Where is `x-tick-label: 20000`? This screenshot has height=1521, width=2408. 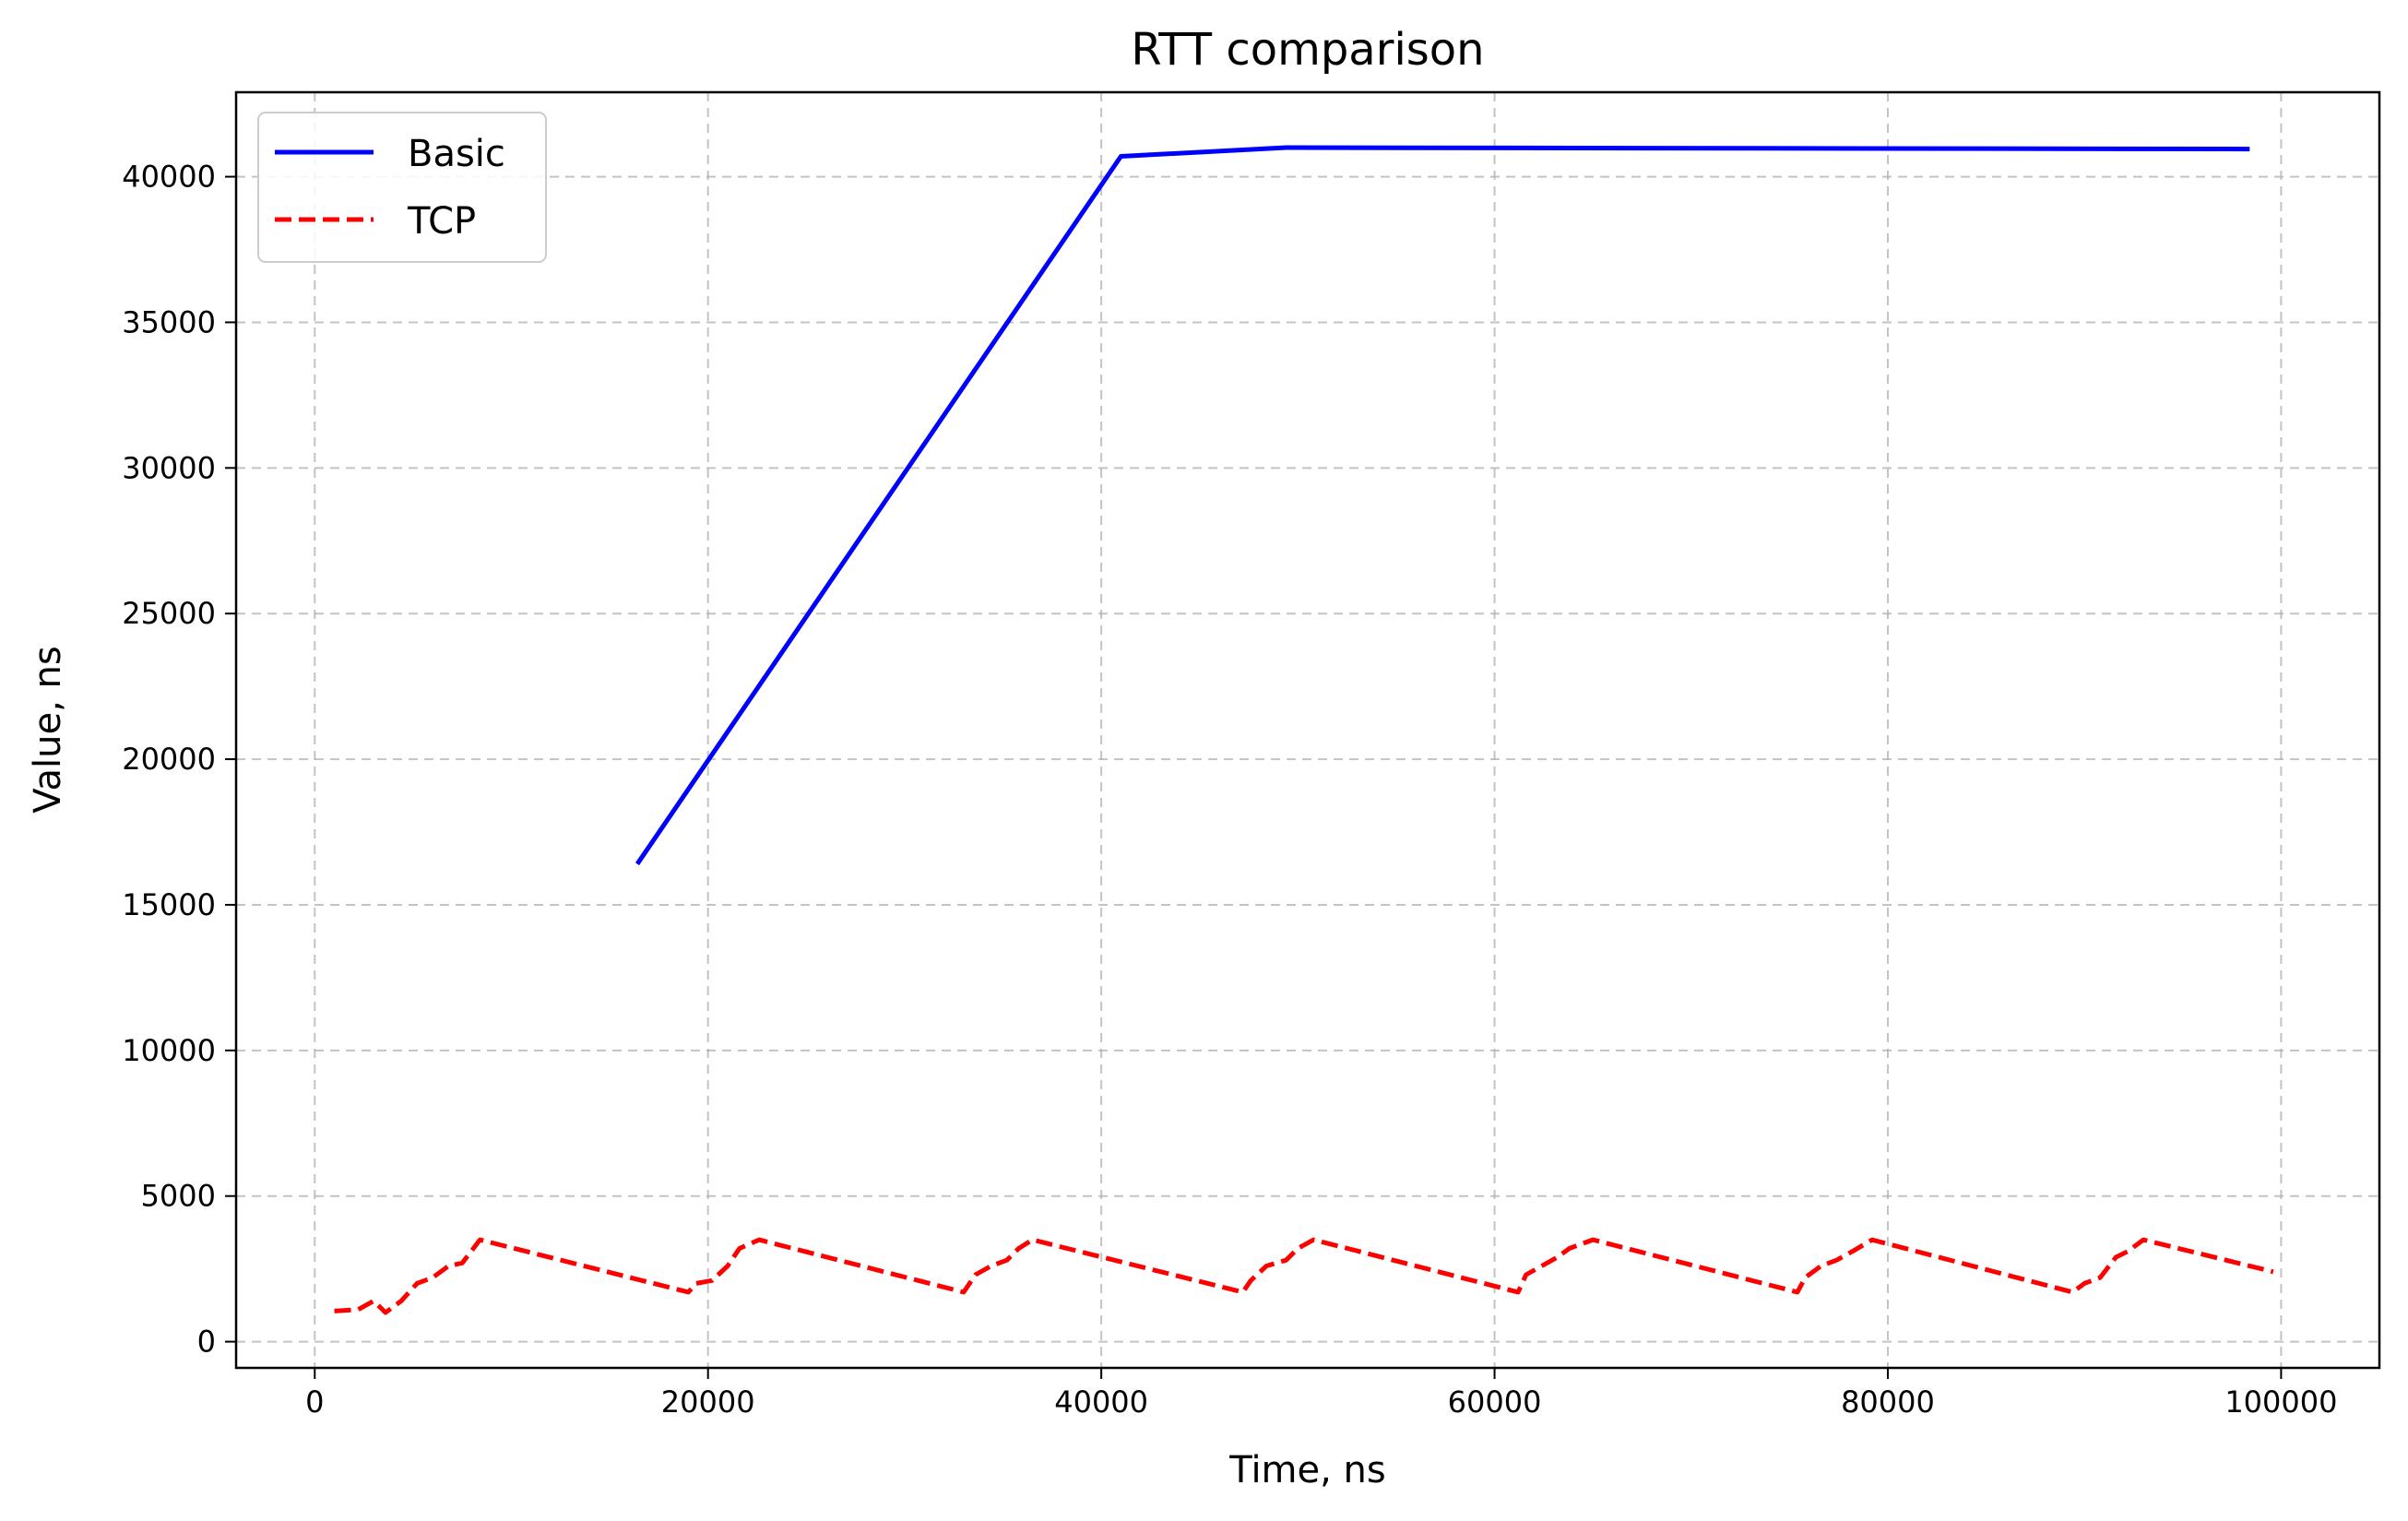
x-tick-label: 20000 is located at coordinates (708, 1402).